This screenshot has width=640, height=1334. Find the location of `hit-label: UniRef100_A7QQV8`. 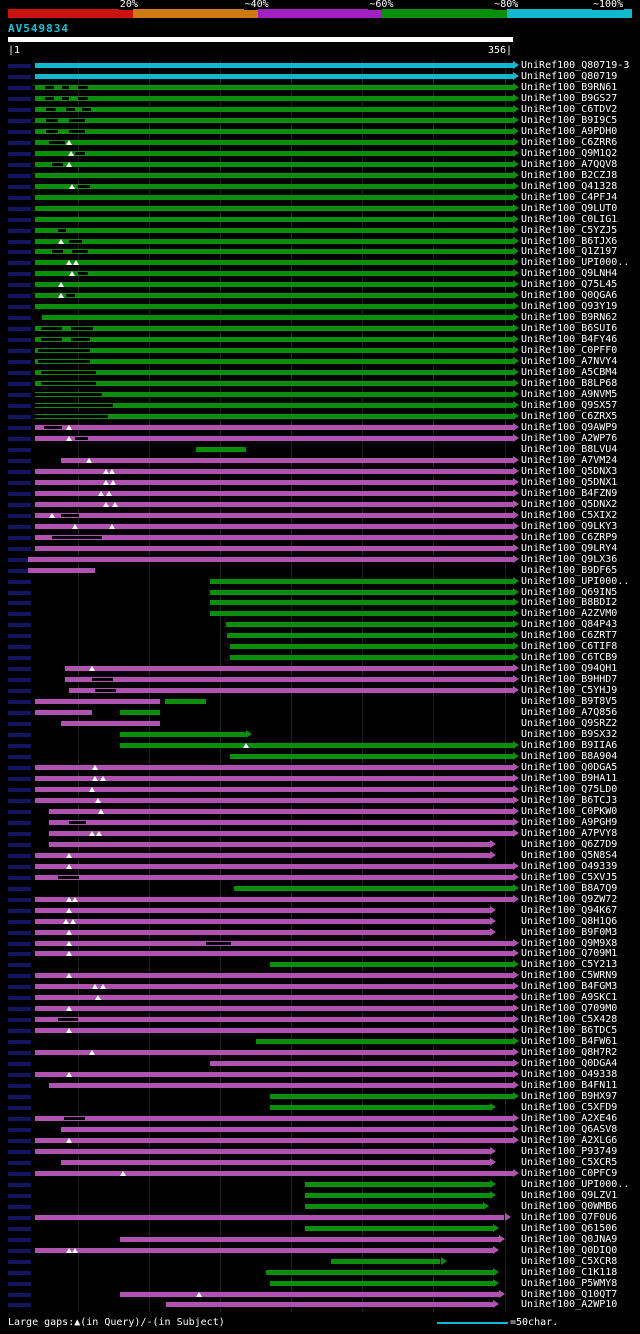

hit-label: UniRef100_A7QQV8 is located at coordinates (569, 164).